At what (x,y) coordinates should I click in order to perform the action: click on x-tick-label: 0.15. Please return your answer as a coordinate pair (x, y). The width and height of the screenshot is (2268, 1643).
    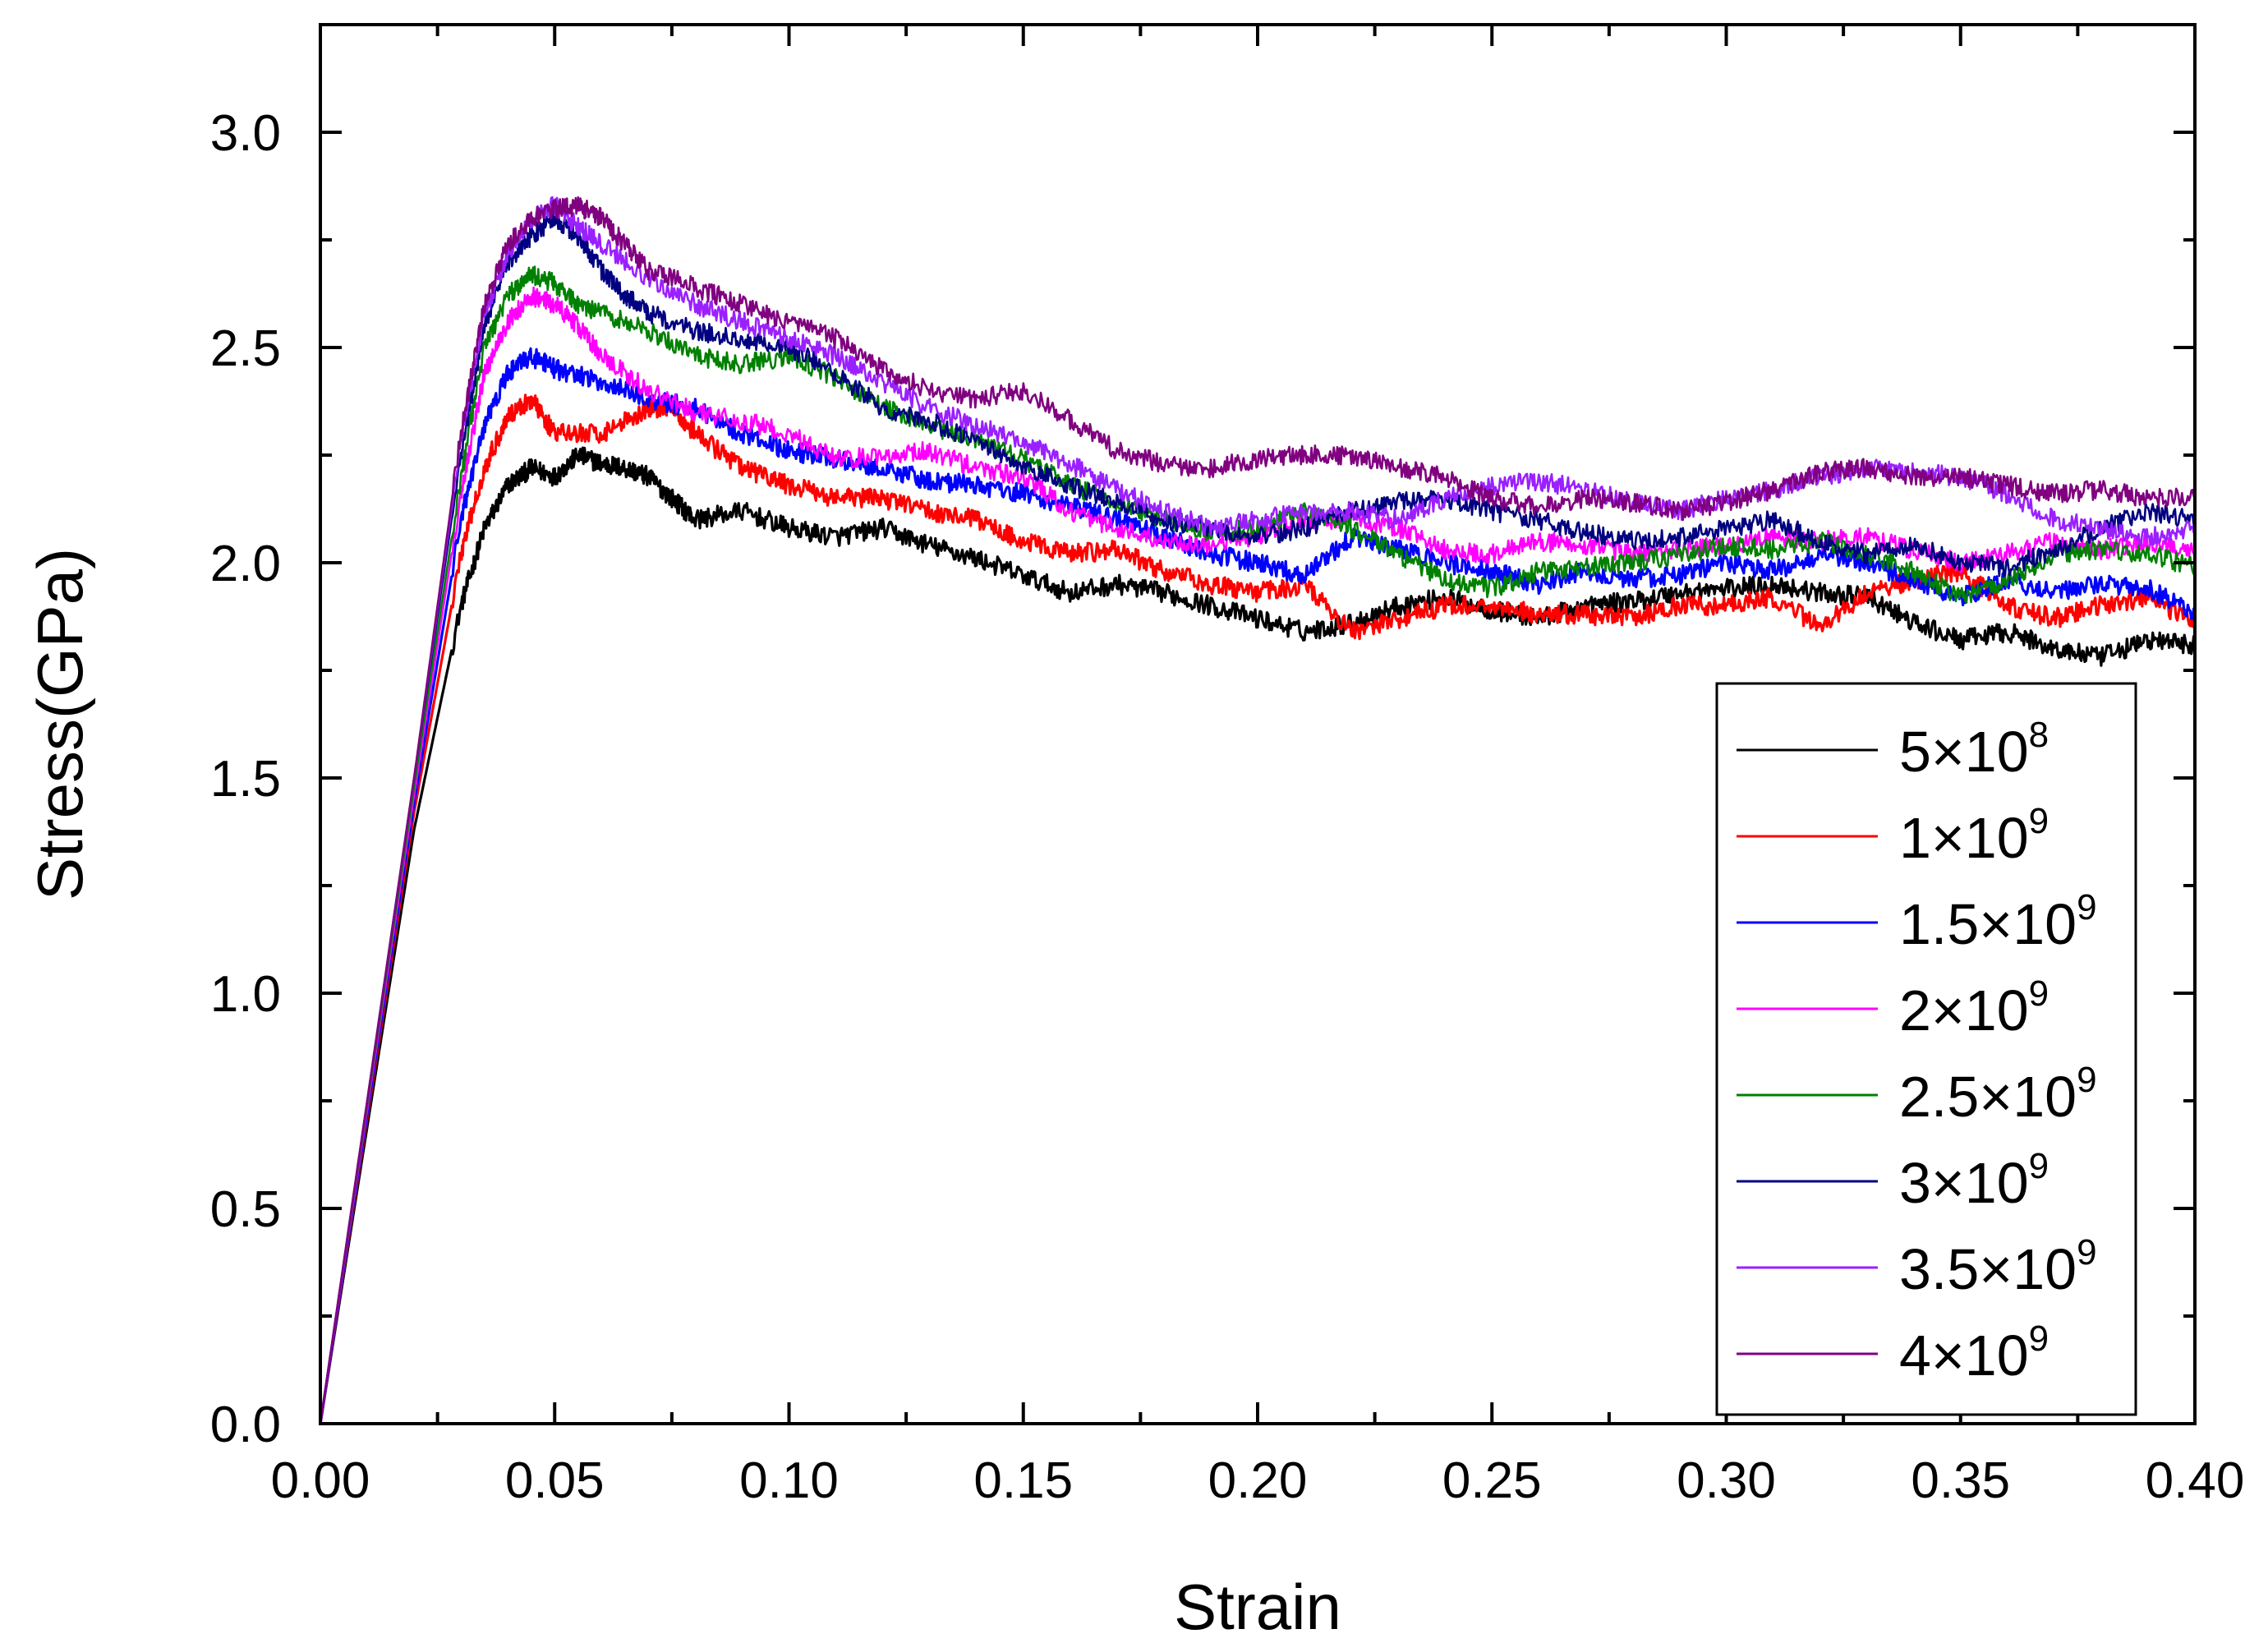
    Looking at the image, I should click on (1023, 1480).